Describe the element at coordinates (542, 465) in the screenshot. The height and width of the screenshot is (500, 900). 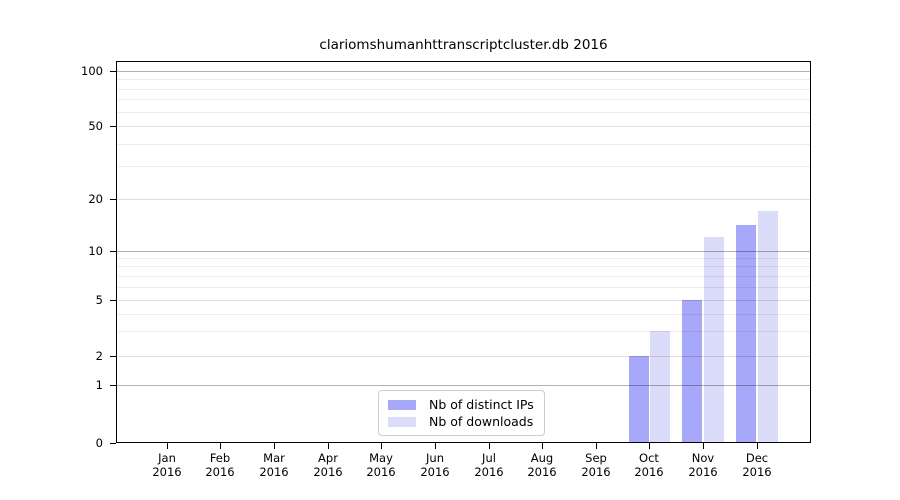
I see `x-tick-label-aug: Aug 2016` at that location.